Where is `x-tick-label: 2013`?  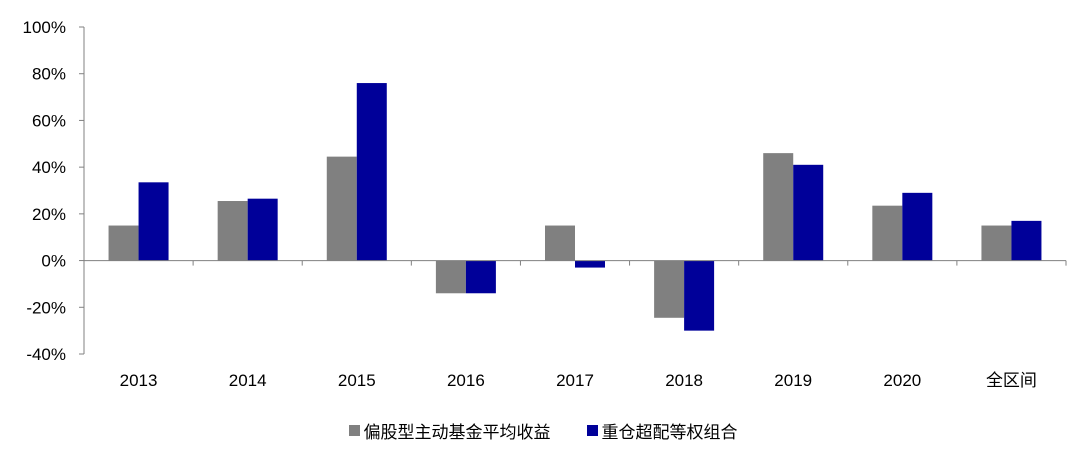
x-tick-label: 2013 is located at coordinates (139, 380).